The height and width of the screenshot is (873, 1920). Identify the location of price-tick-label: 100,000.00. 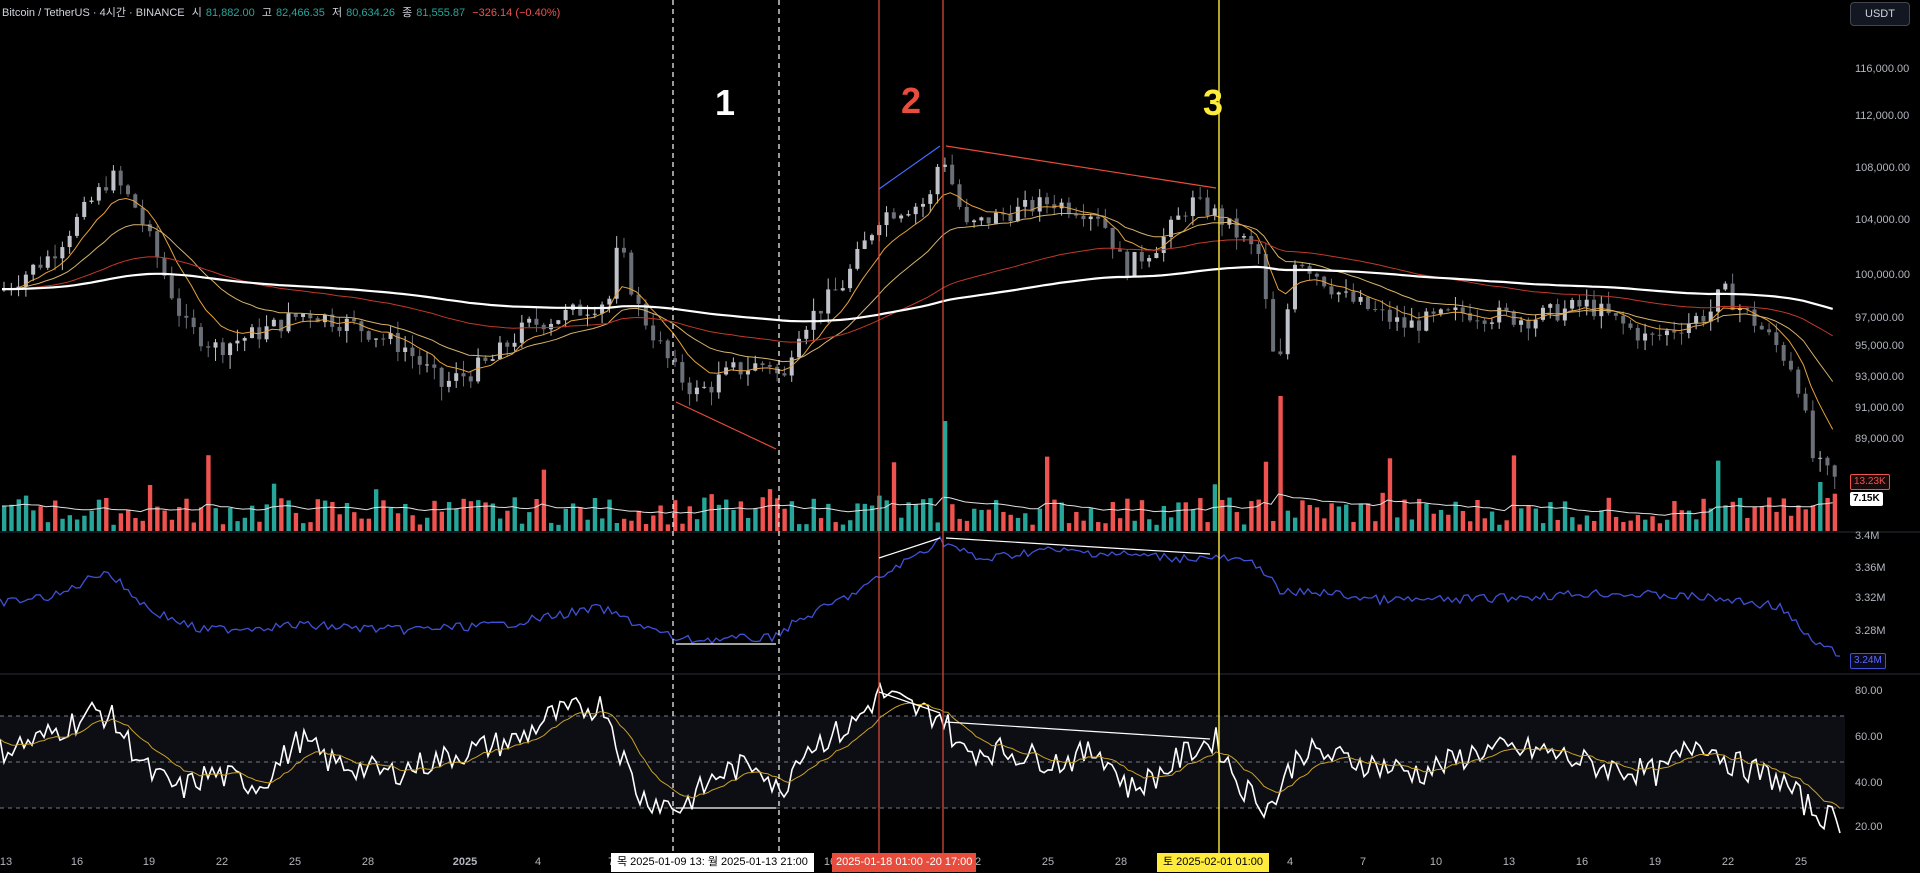
(1883, 275).